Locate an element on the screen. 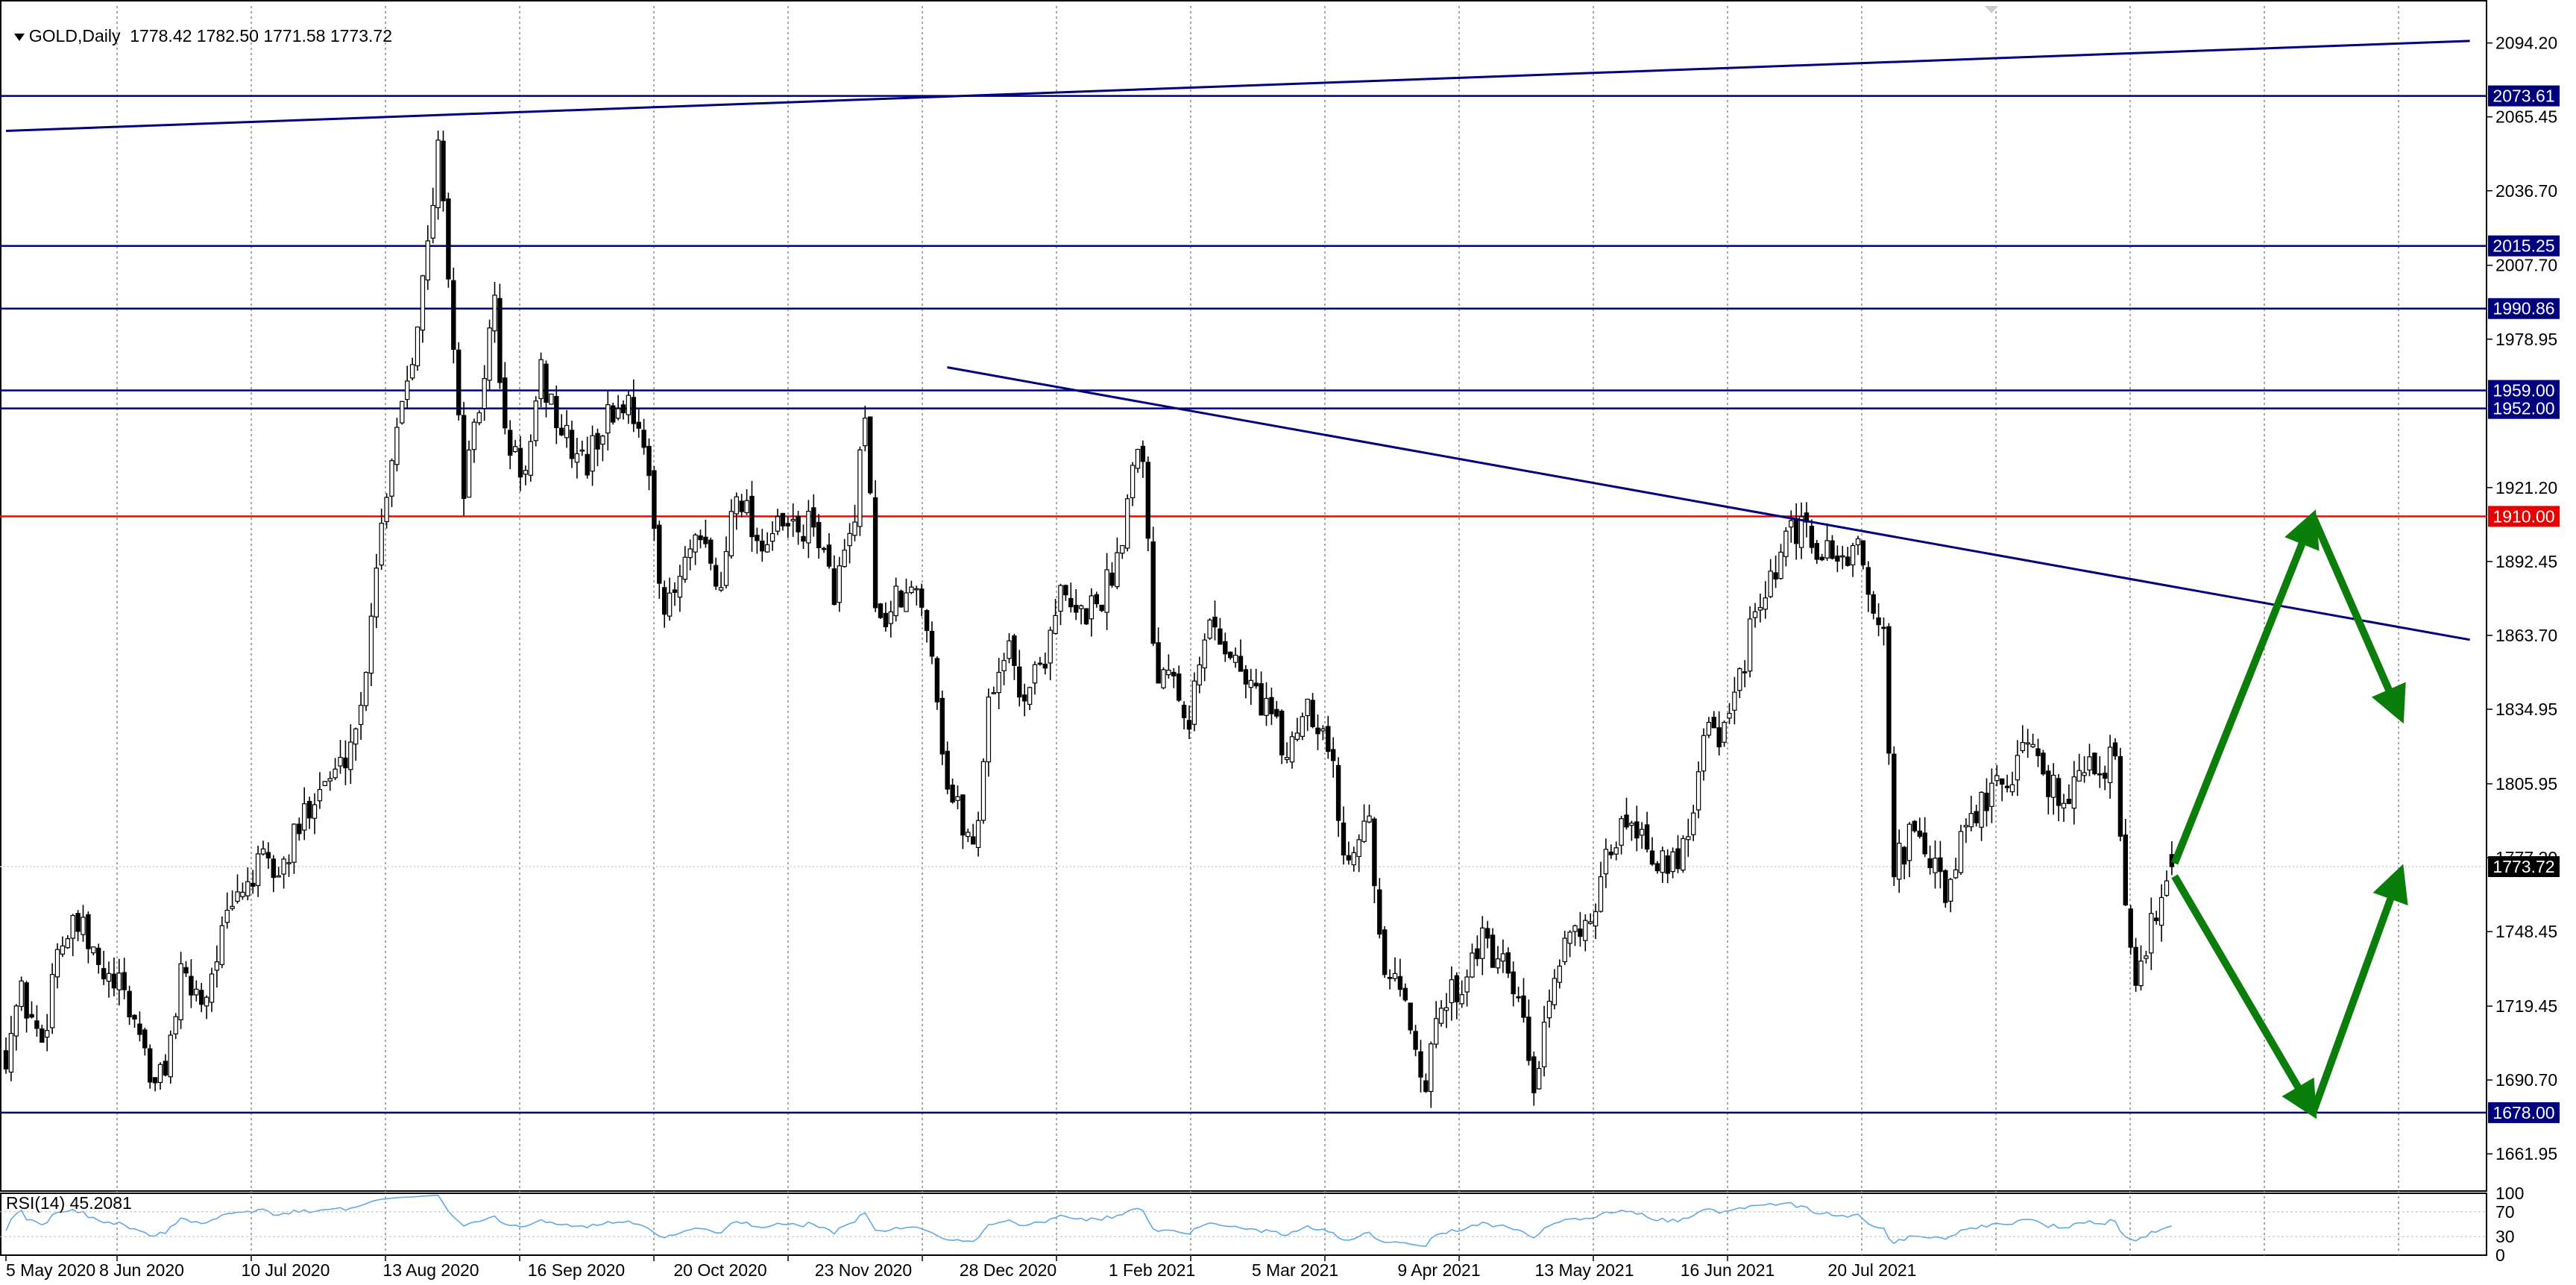  rsi-scale-label: 30 is located at coordinates (2505, 1236).